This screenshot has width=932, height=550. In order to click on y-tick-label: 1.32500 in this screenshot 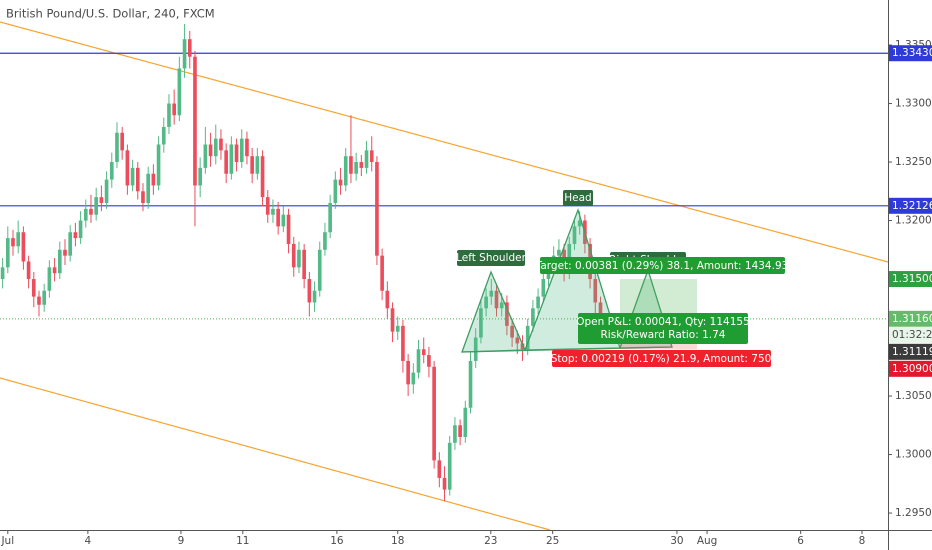, I will do `click(913, 162)`.